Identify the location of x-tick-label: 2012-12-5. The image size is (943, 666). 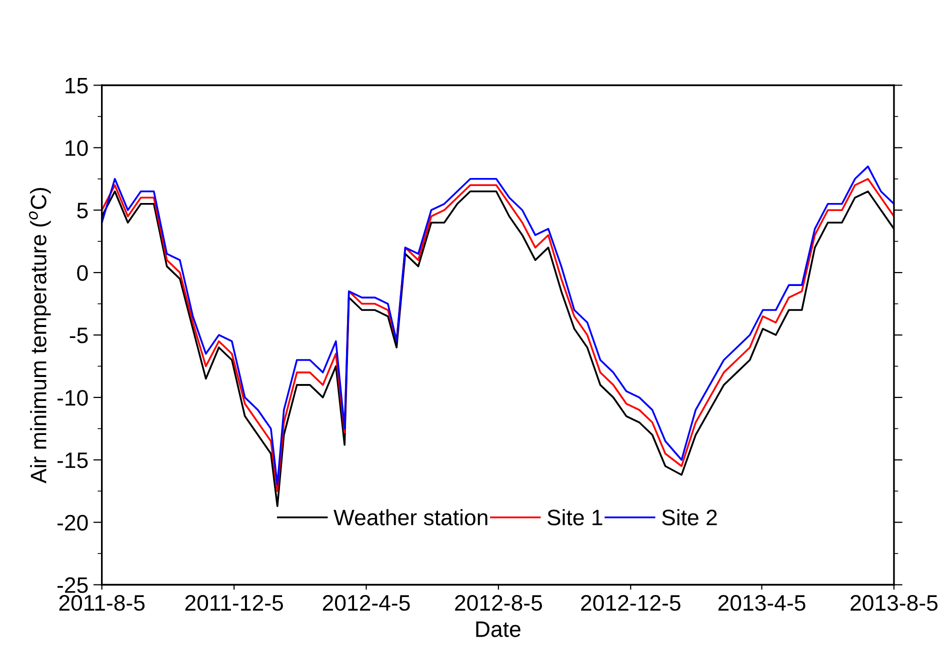
(630, 603).